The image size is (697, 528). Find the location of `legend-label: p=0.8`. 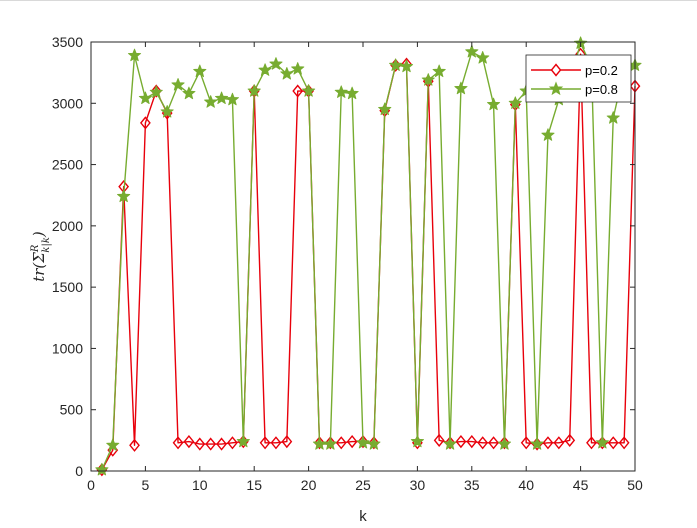

legend-label: p=0.8 is located at coordinates (601, 89).